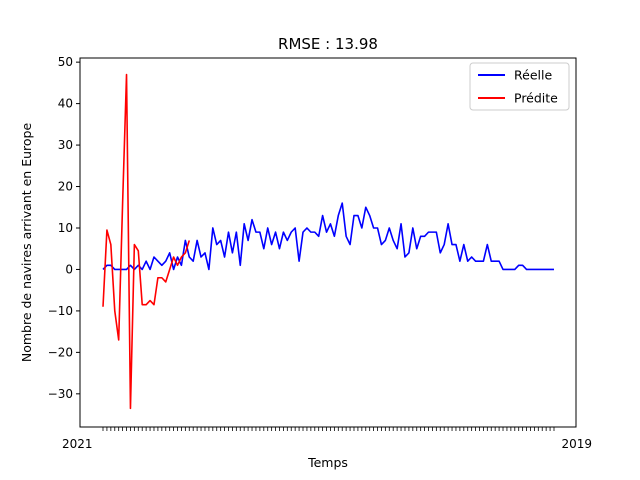  I want to click on y-tick-label: −30, so click(60, 394).